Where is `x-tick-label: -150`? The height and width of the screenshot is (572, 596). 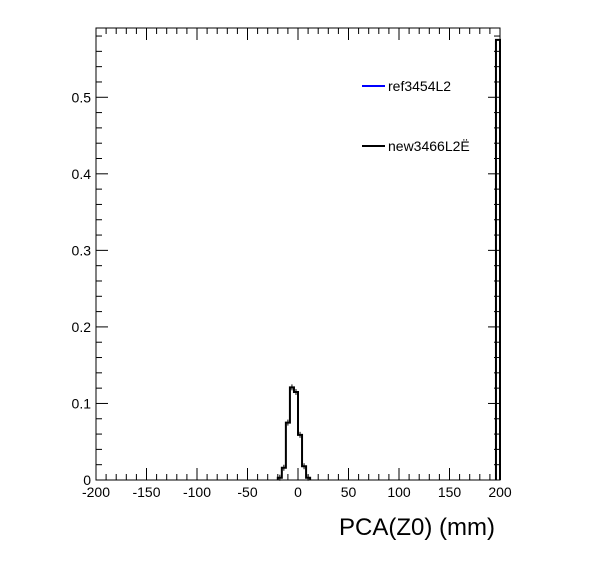
x-tick-label: -150 is located at coordinates (146, 492).